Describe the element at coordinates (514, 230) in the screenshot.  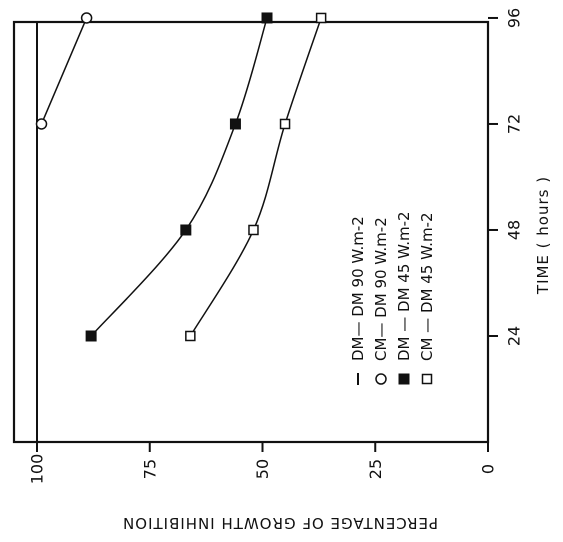
I see `time-tick-label-48: 48` at that location.